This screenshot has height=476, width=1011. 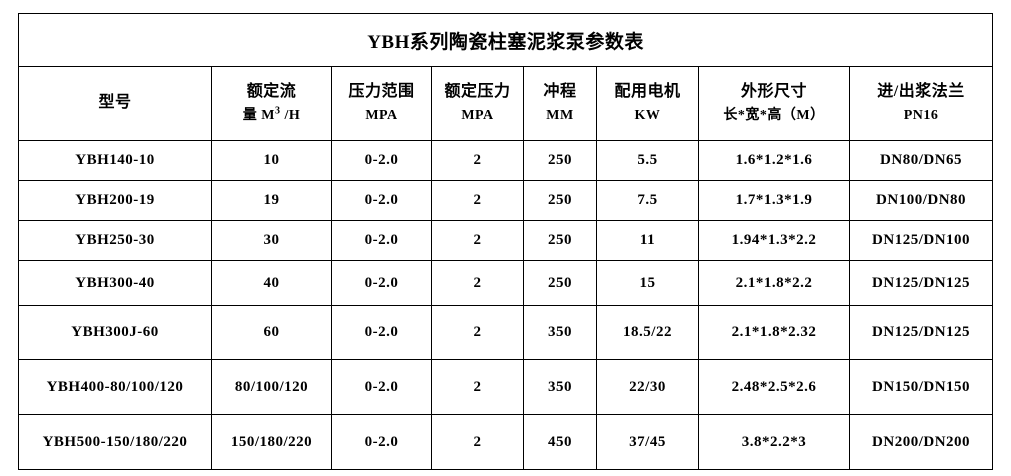 I want to click on cell-motor: 22/30, so click(x=647, y=387).